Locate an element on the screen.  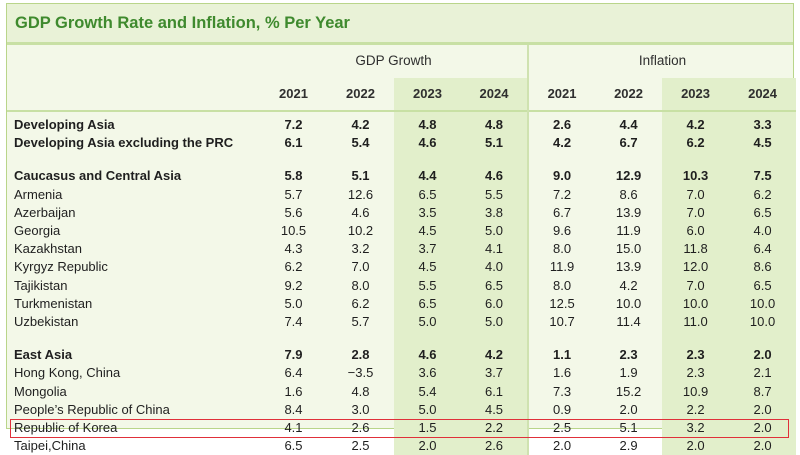
table-cell: 6.4 is located at coordinates (293, 373).